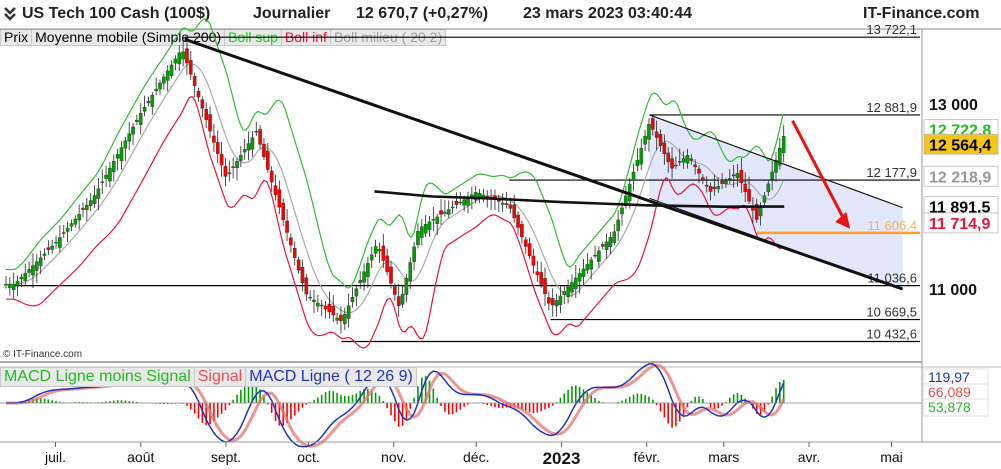  Describe the element at coordinates (960, 145) in the screenshot. I see `price-tag-1: 12 564,4` at that location.